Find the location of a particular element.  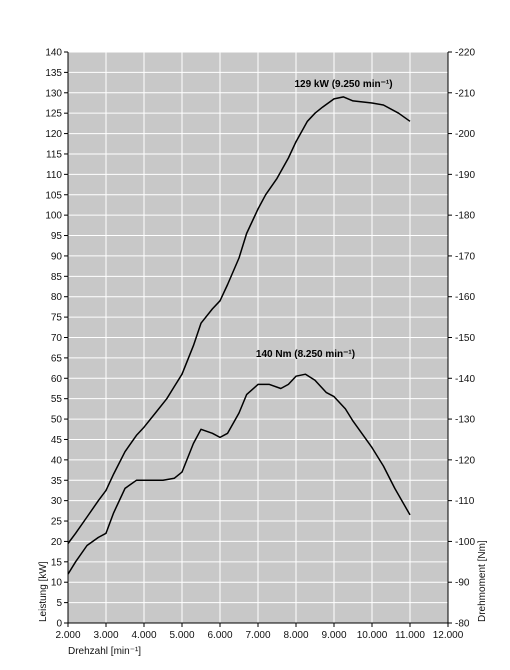

left-tick-label: 20 is located at coordinates (57, 542).